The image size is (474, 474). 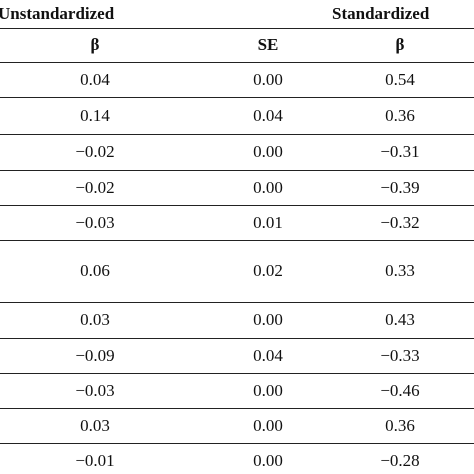 What do you see at coordinates (400, 355) in the screenshot?
I see `table-cell: −0.33` at bounding box center [400, 355].